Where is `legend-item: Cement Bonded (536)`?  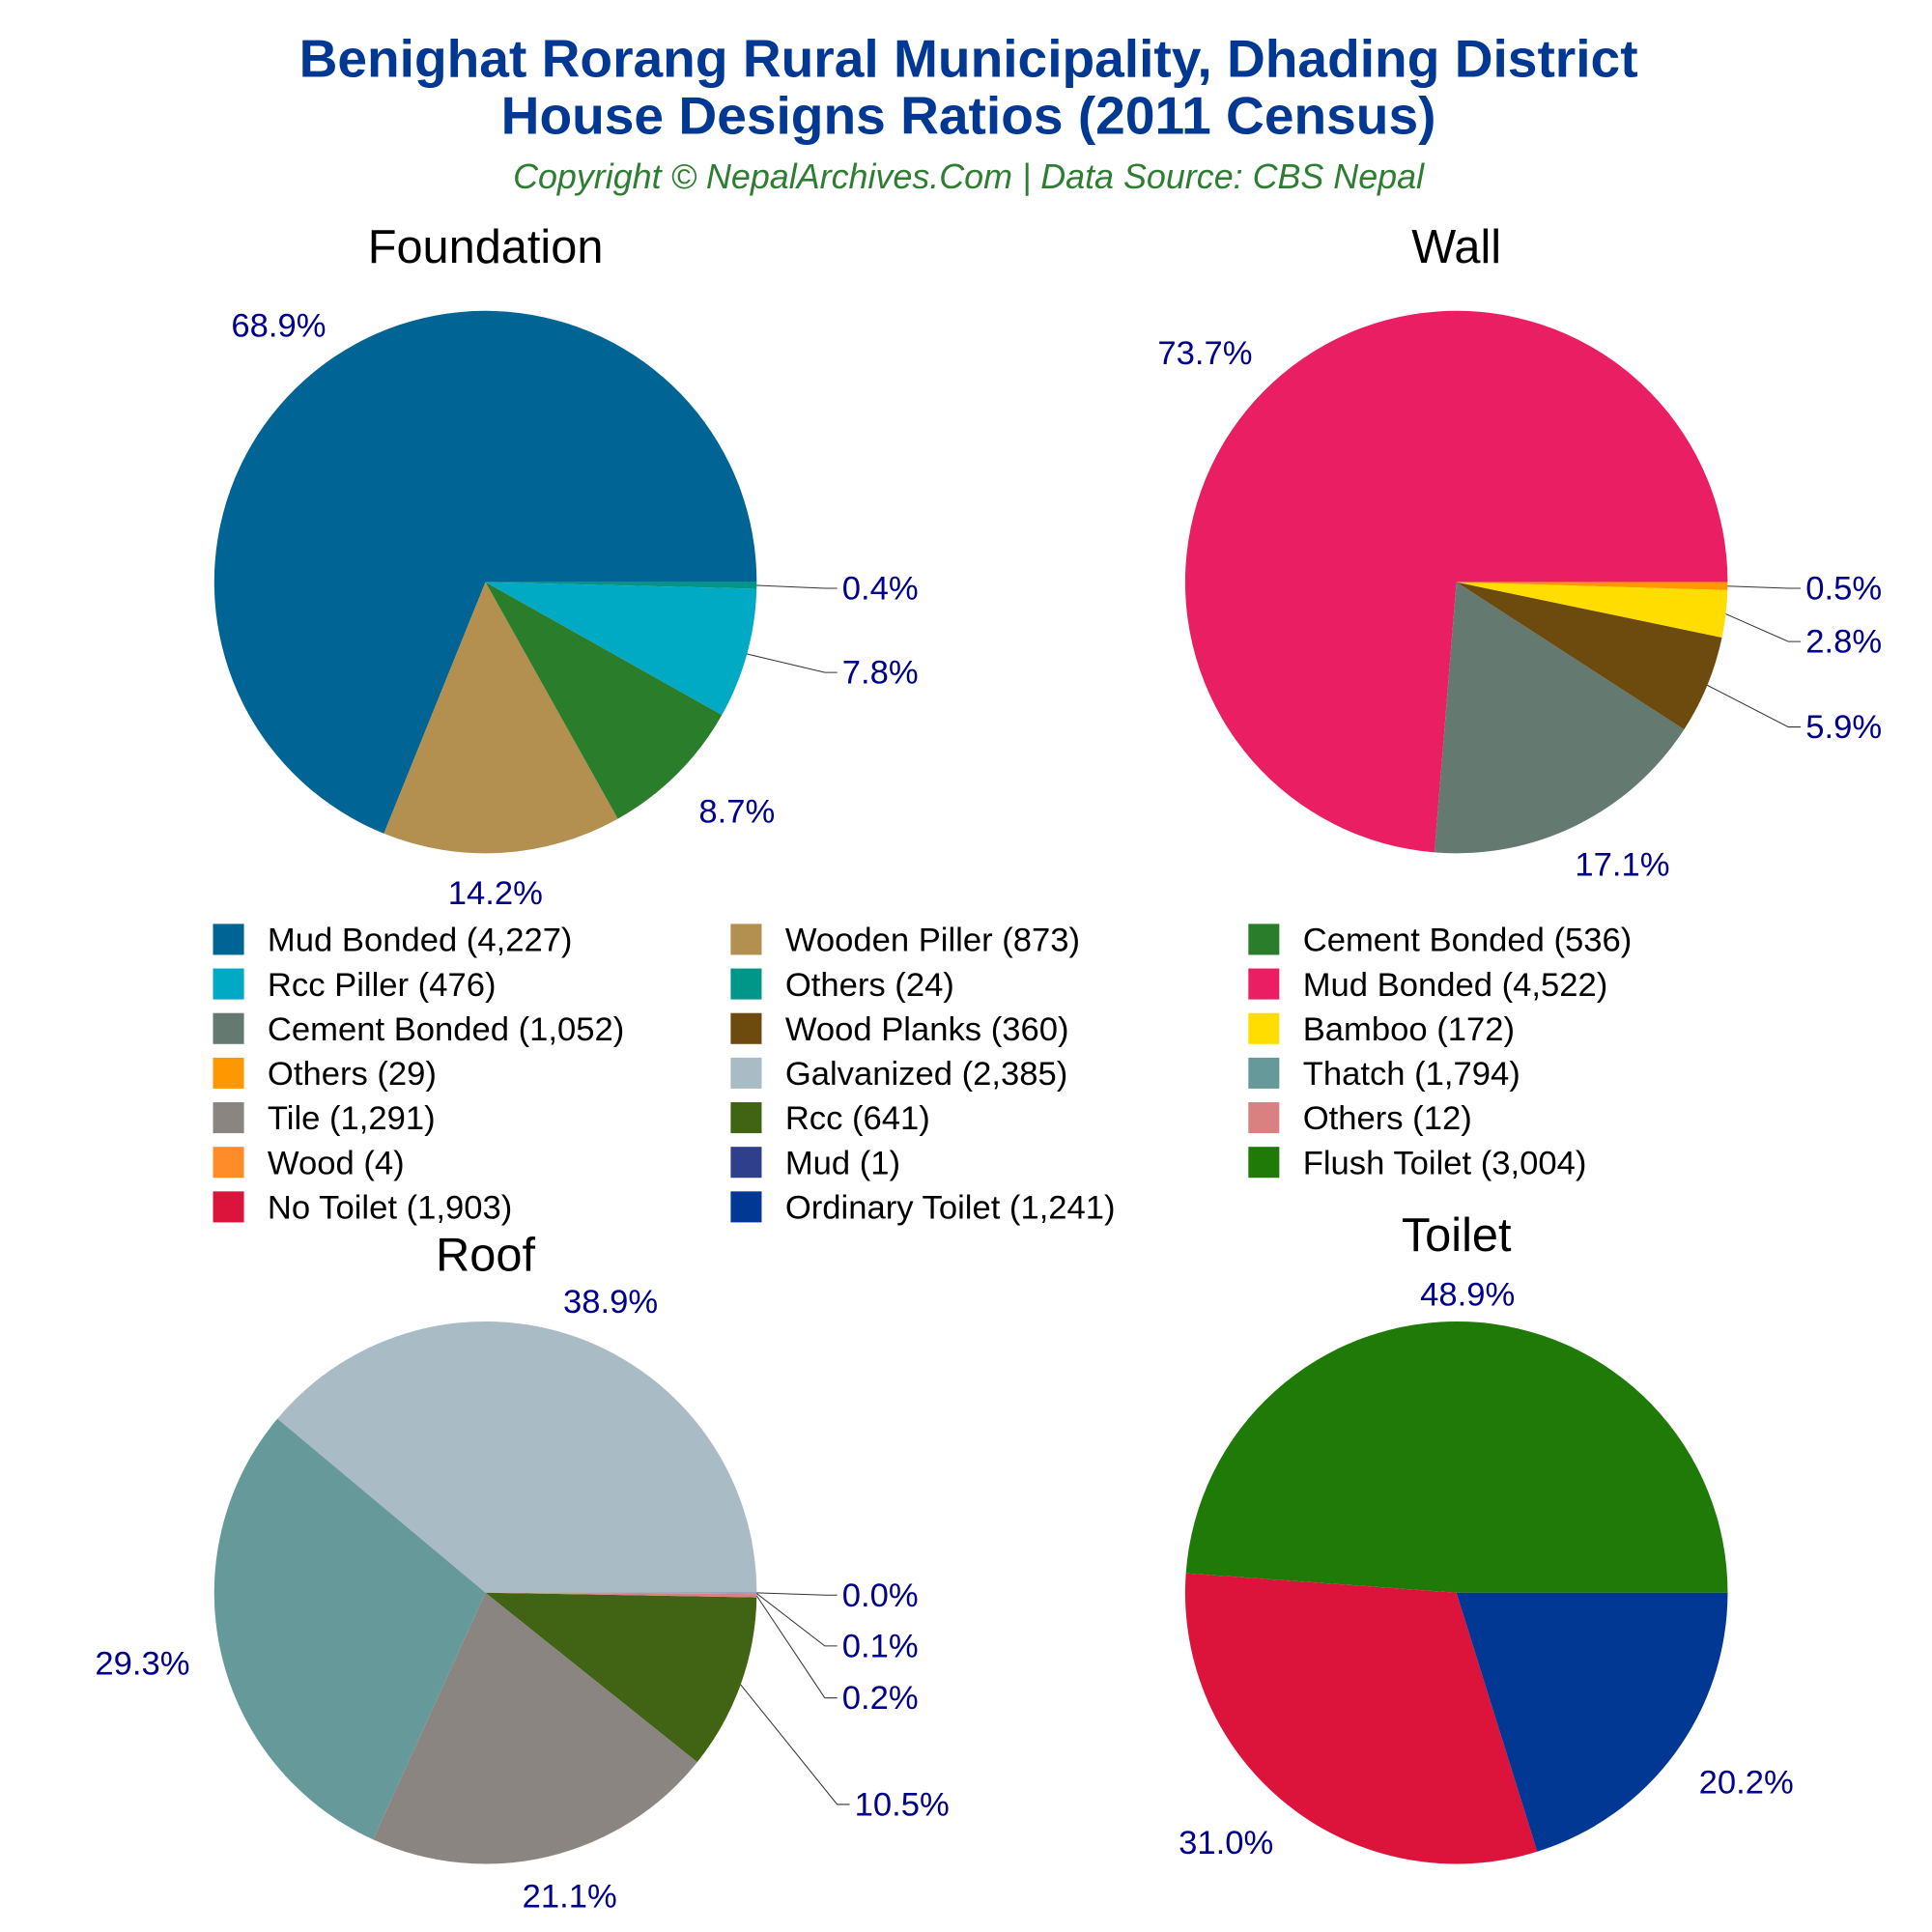
legend-item: Cement Bonded (536) is located at coordinates (1440, 941).